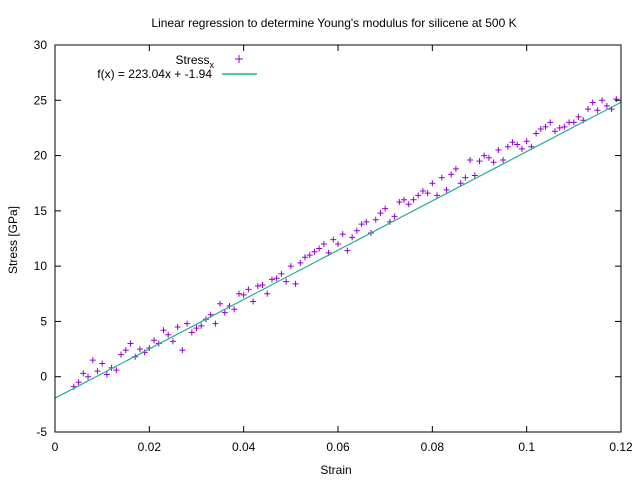 This screenshot has height=480, width=640. I want to click on x-tick-label: 0.04, so click(244, 447).